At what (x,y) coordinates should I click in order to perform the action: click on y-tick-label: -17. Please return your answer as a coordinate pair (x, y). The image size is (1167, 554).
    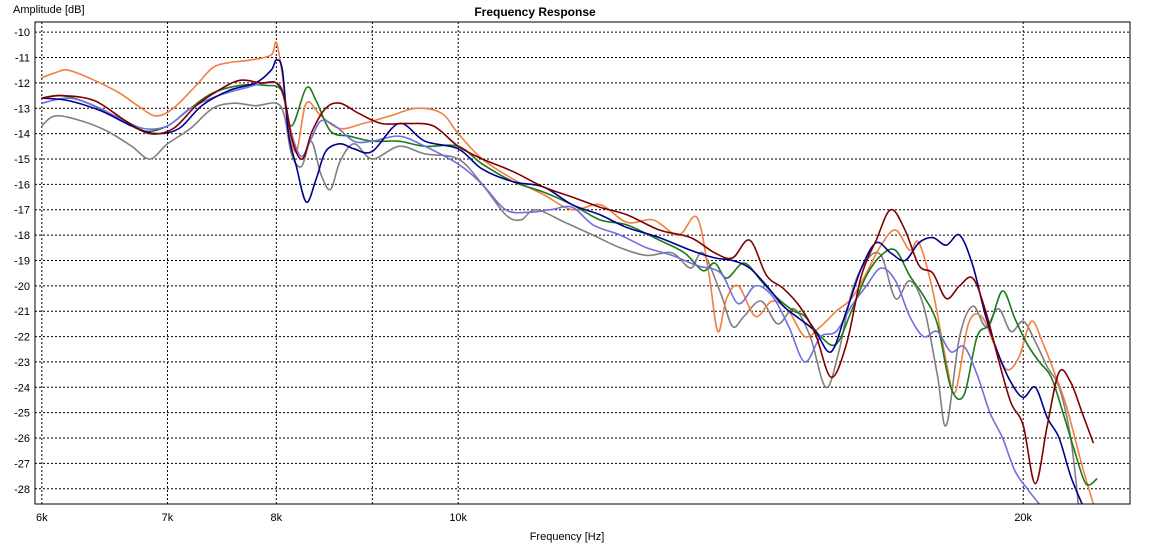
    Looking at the image, I should click on (22, 211).